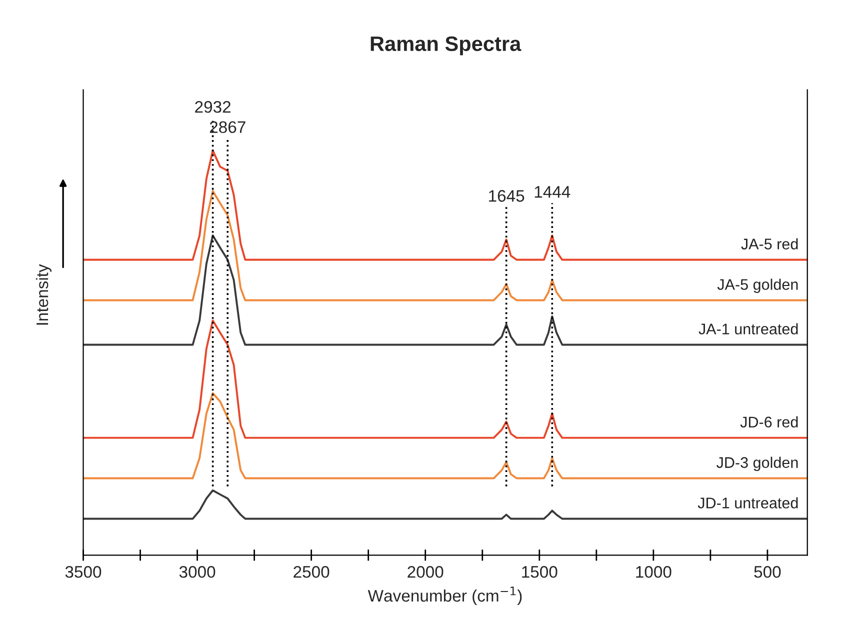 The image size is (841, 628). What do you see at coordinates (757, 285) in the screenshot?
I see `series-label: JA-5 golden` at bounding box center [757, 285].